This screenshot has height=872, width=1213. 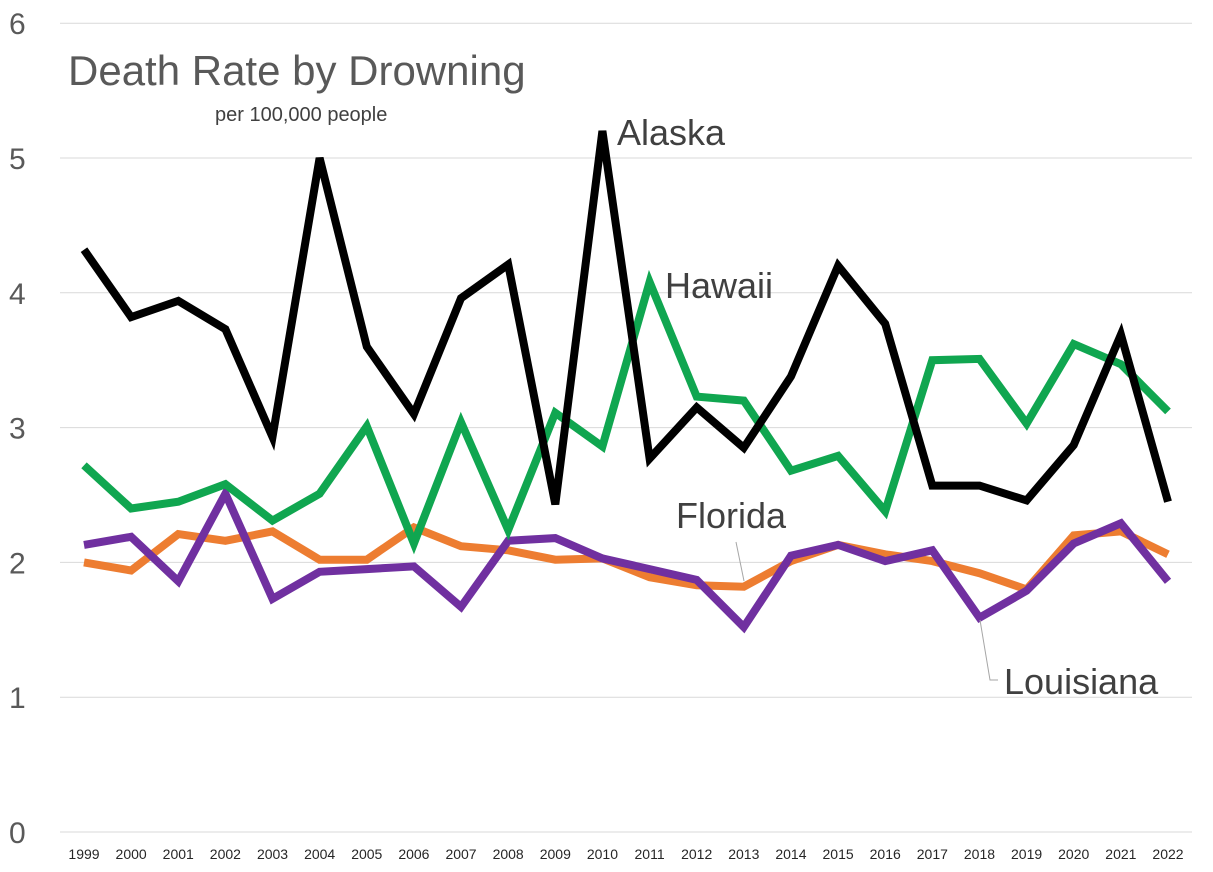 I want to click on x-tick-label: 2020, so click(x=1073, y=854).